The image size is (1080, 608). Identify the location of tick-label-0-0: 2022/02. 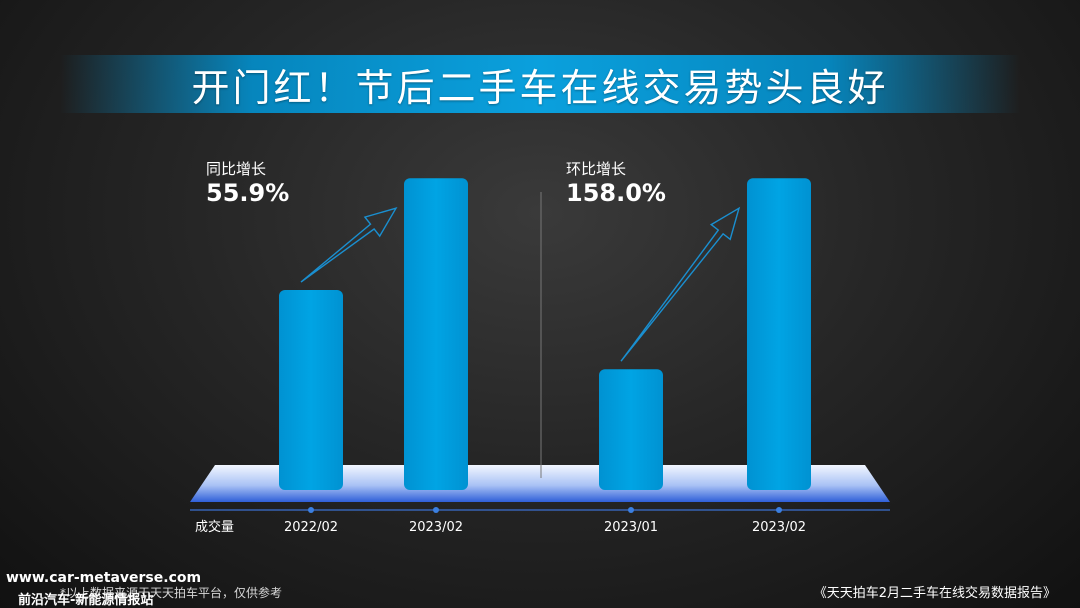
(311, 527).